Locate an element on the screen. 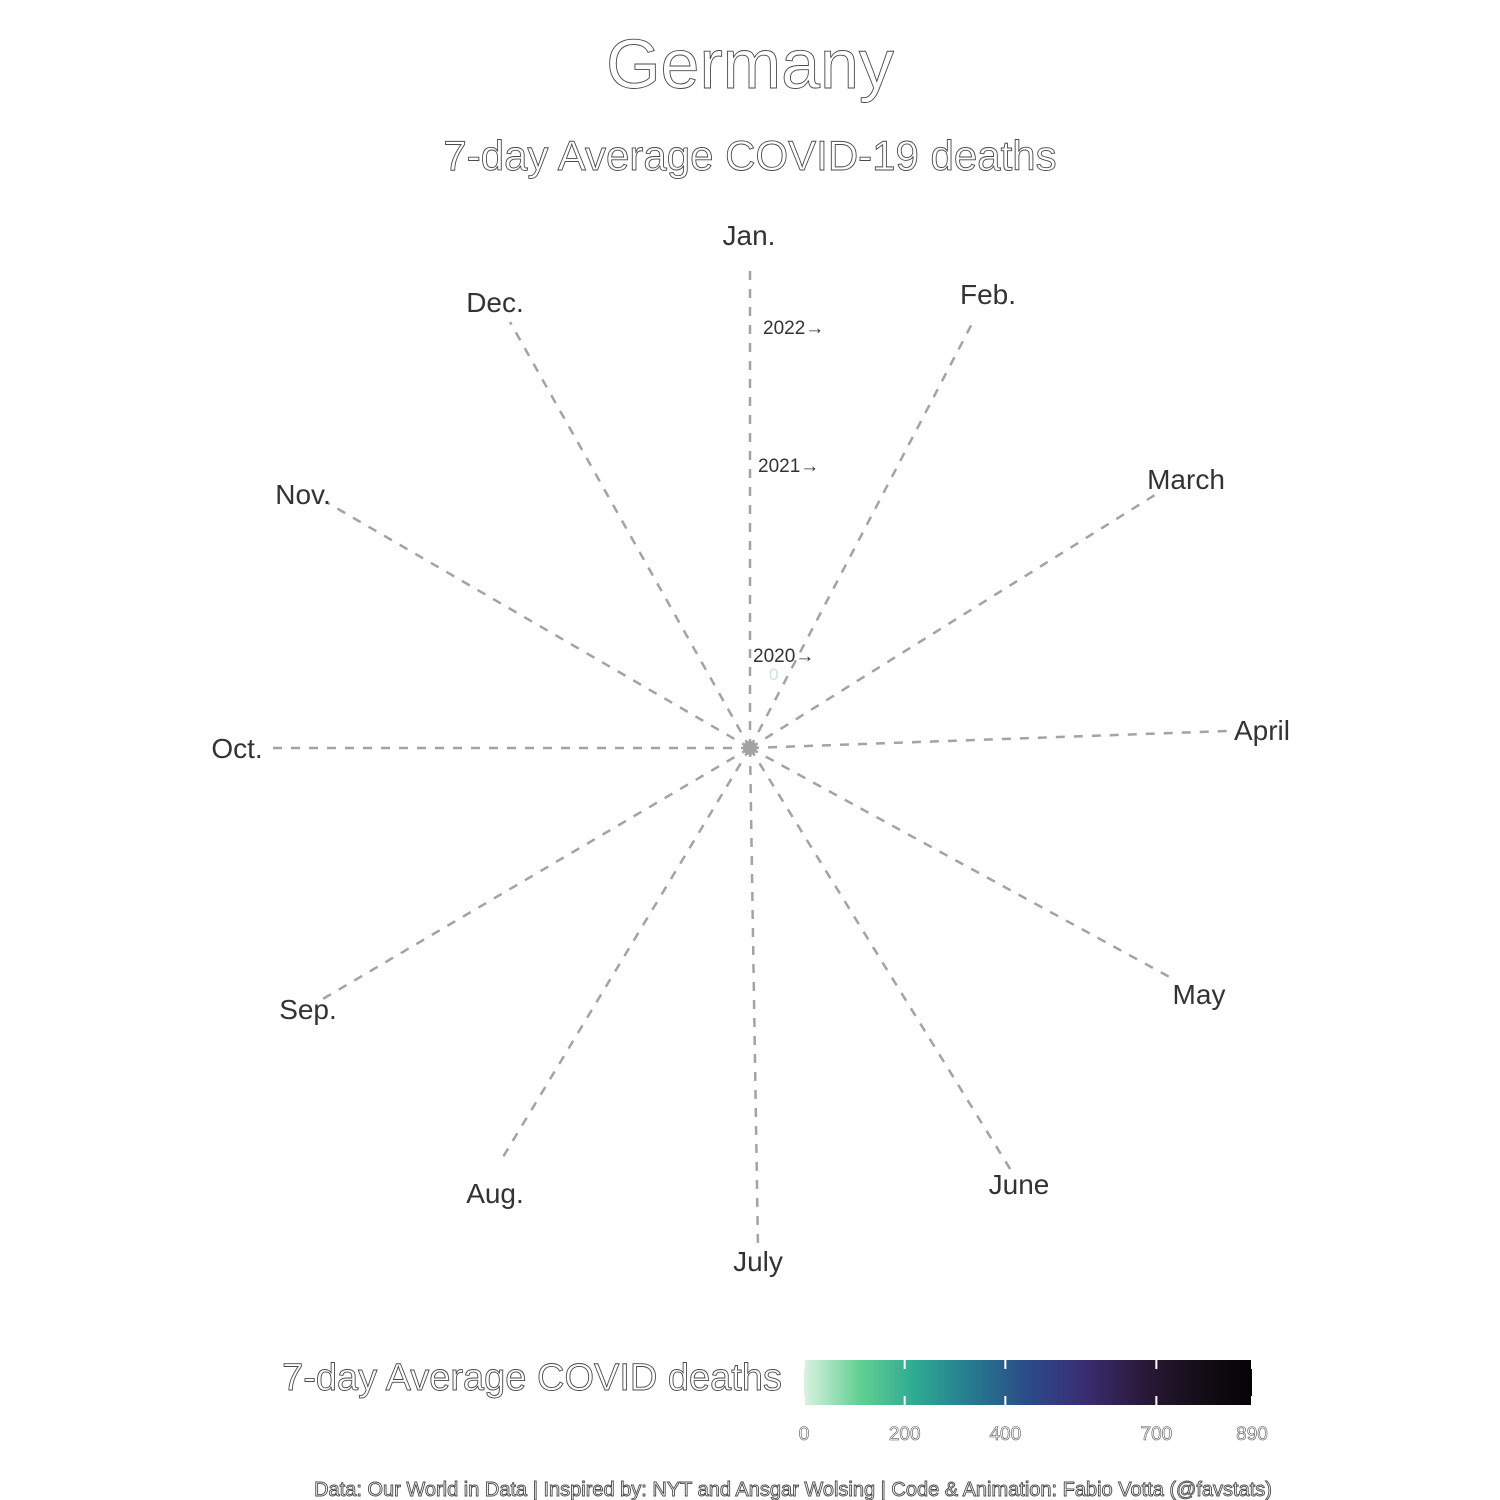 The width and height of the screenshot is (1500, 1500). month-label-june: June is located at coordinates (1019, 1184).